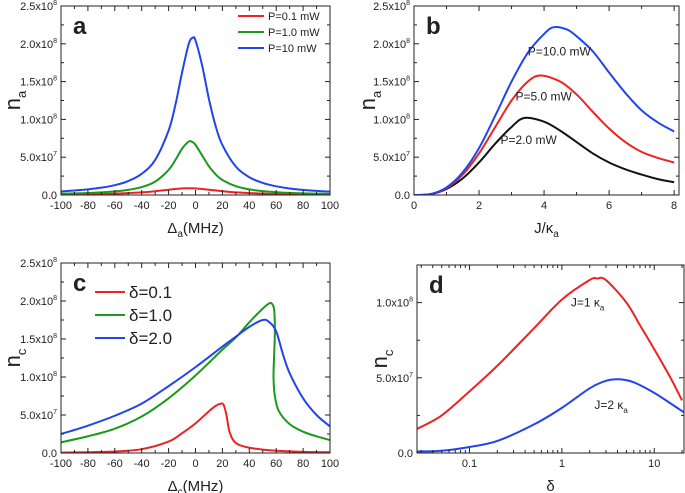 The height and width of the screenshot is (493, 685). I want to click on y-tick-mantissa: 2.0x10, so click(389, 45).